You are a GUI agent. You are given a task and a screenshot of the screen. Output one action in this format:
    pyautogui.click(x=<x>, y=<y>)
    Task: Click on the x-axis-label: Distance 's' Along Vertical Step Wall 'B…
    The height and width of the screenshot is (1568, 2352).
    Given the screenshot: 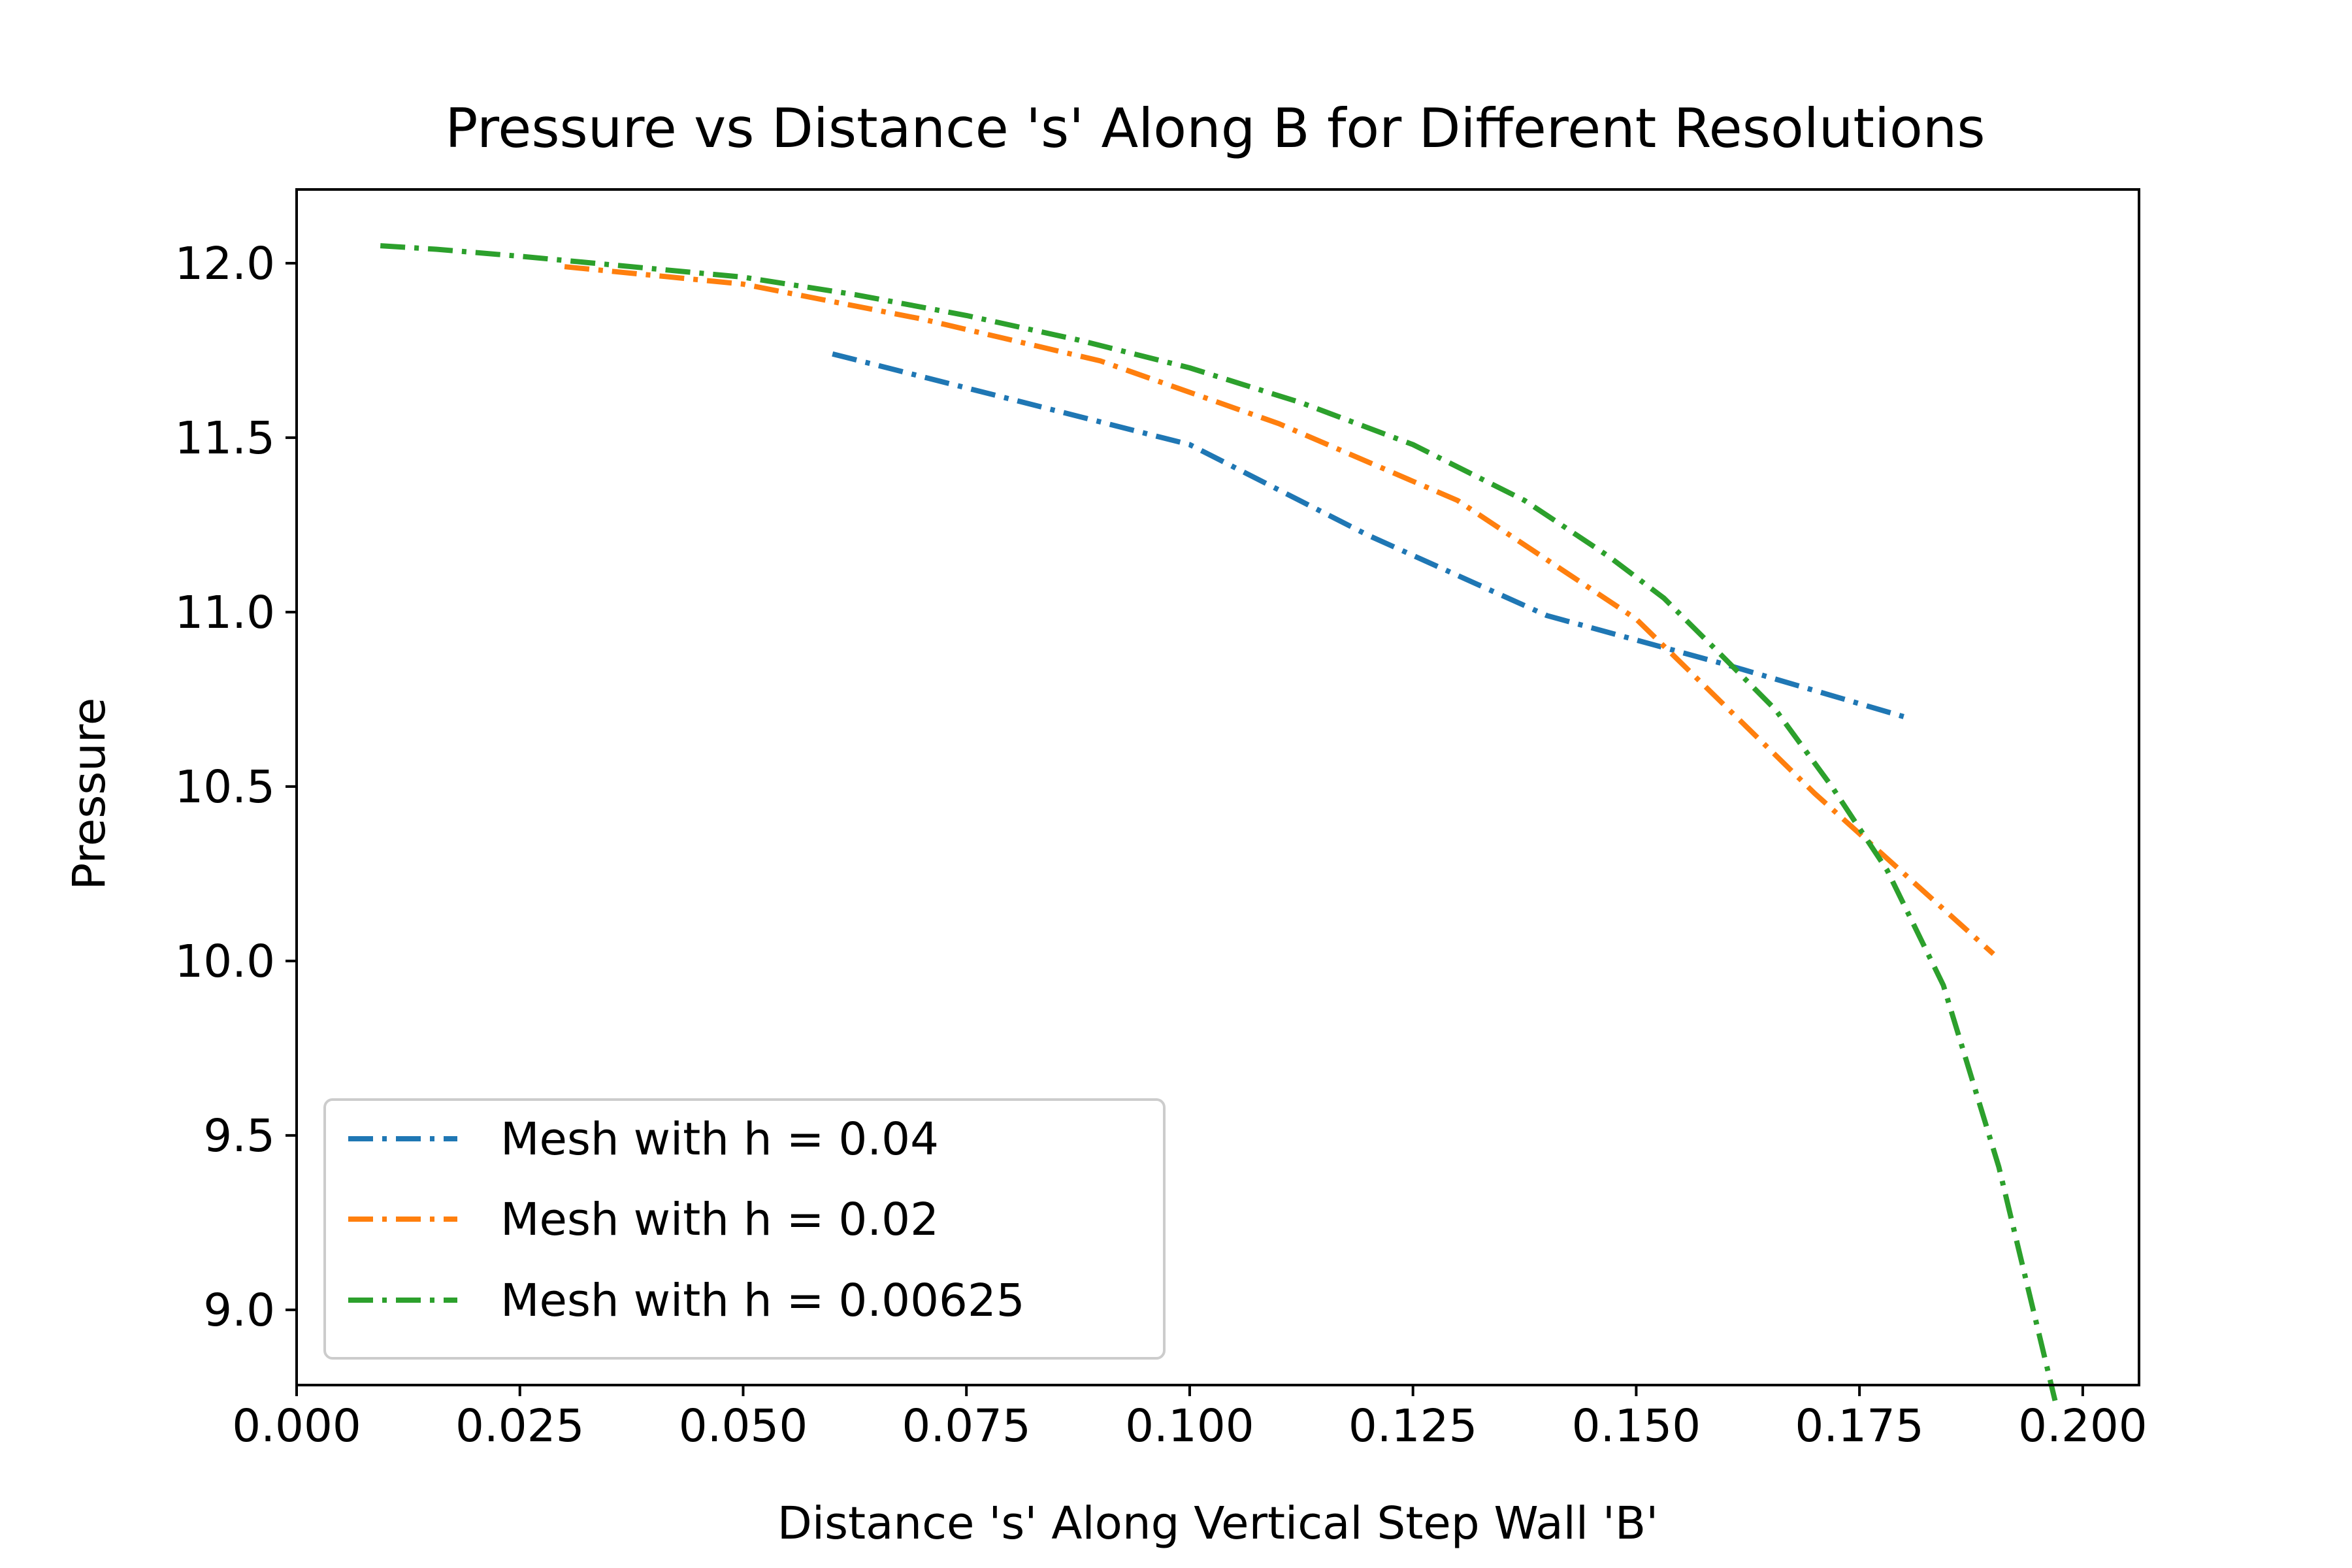 What is the action you would take?
    pyautogui.click(x=1217, y=1523)
    